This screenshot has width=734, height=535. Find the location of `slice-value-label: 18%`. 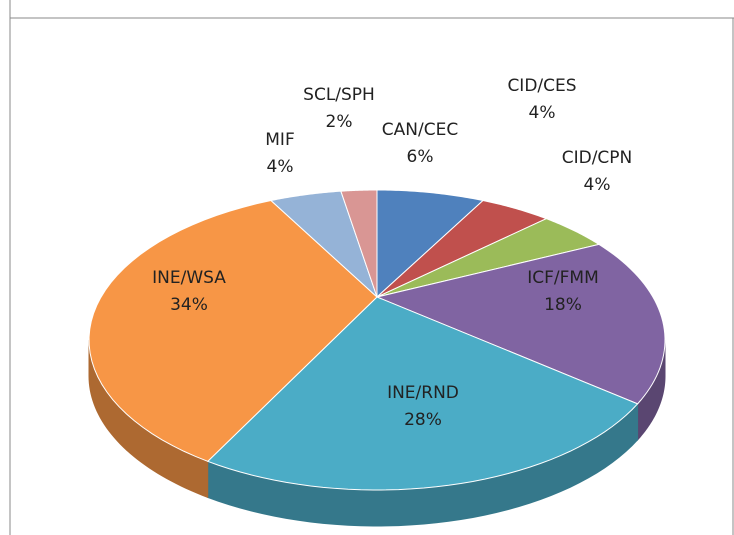

slice-value-label: 18% is located at coordinates (563, 305).